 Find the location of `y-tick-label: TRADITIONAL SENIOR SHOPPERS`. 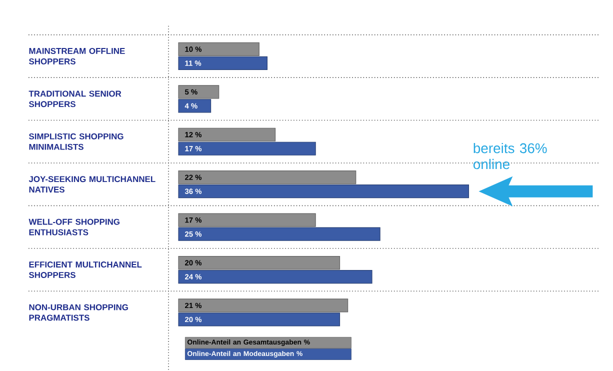

y-tick-label: TRADITIONAL SENIOR SHOPPERS is located at coordinates (75, 99).